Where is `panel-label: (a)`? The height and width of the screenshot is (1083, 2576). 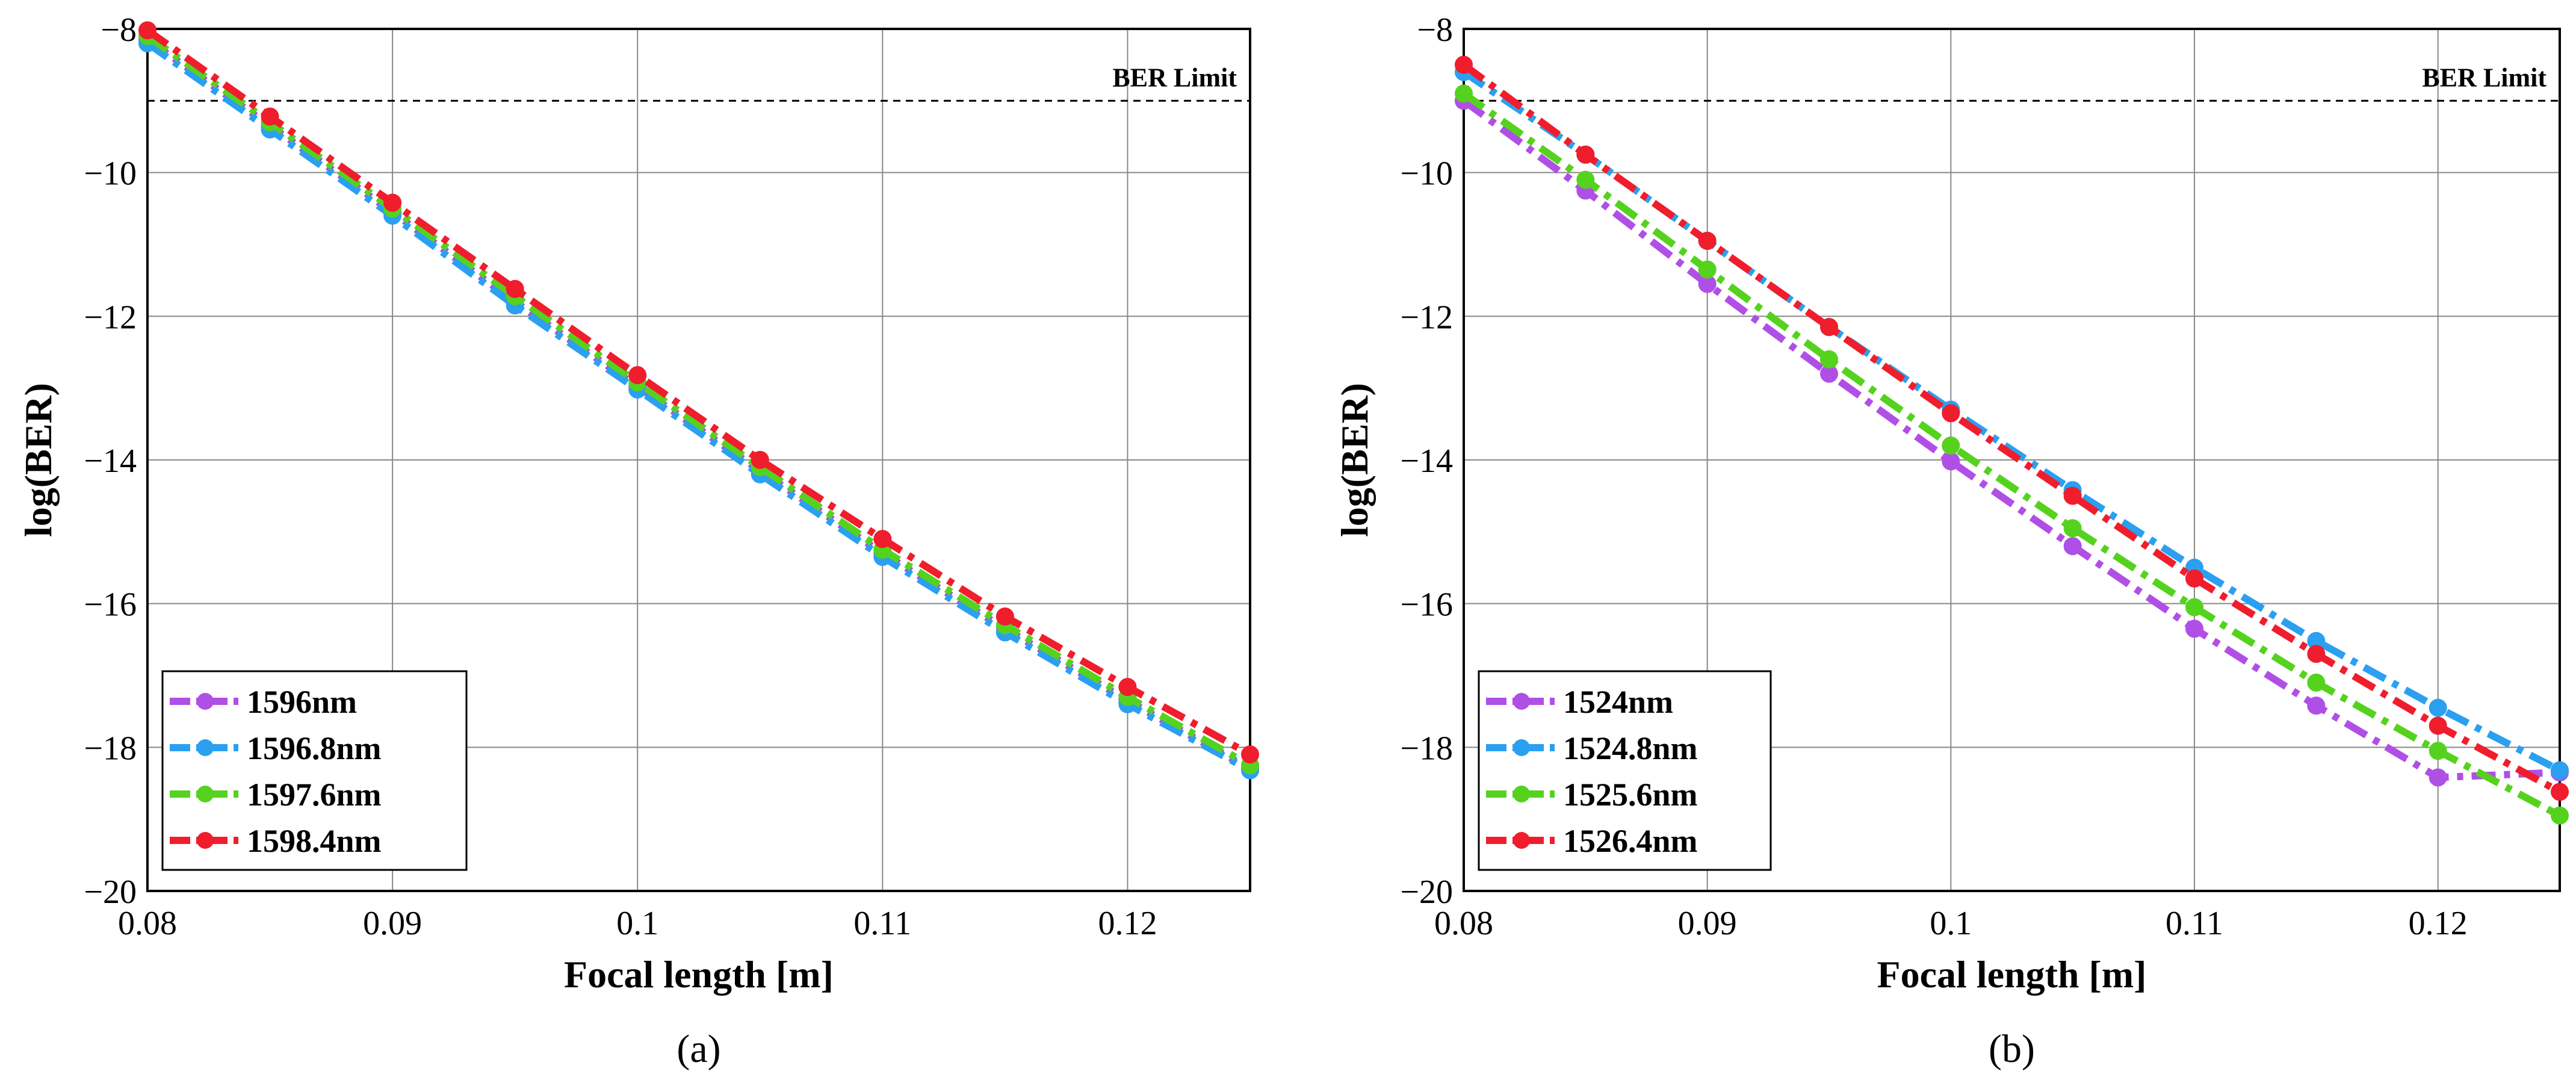 panel-label: (a) is located at coordinates (698, 1049).